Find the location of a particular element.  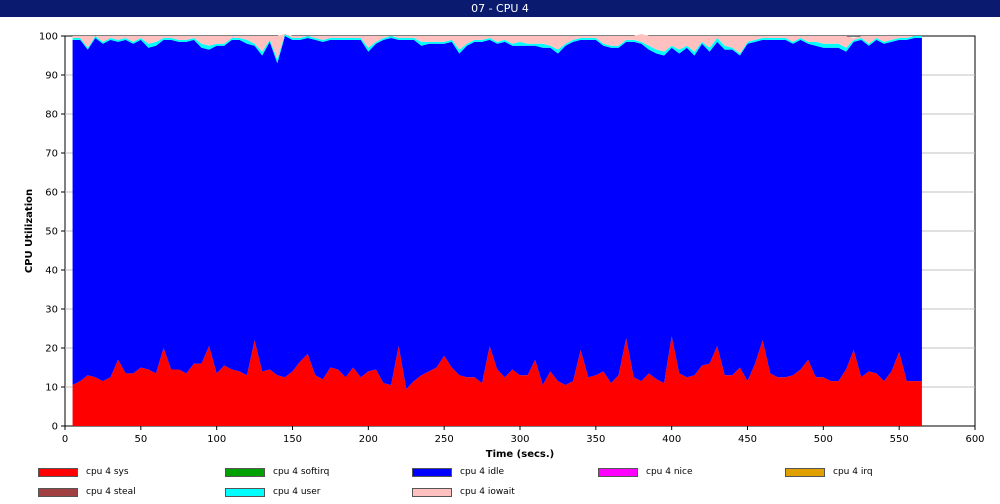

x-tick-label: 200 is located at coordinates (368, 439).